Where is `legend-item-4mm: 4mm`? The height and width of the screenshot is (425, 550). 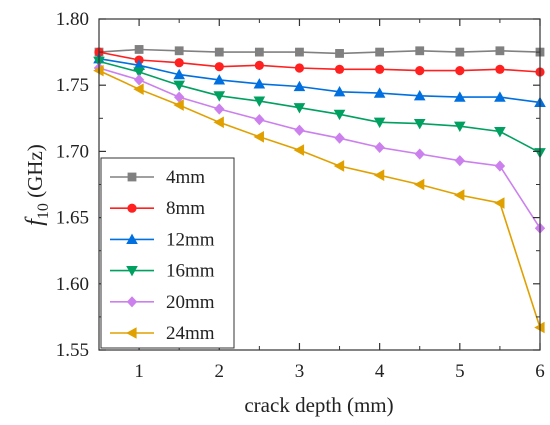
legend-item-4mm: 4mm is located at coordinates (157, 177).